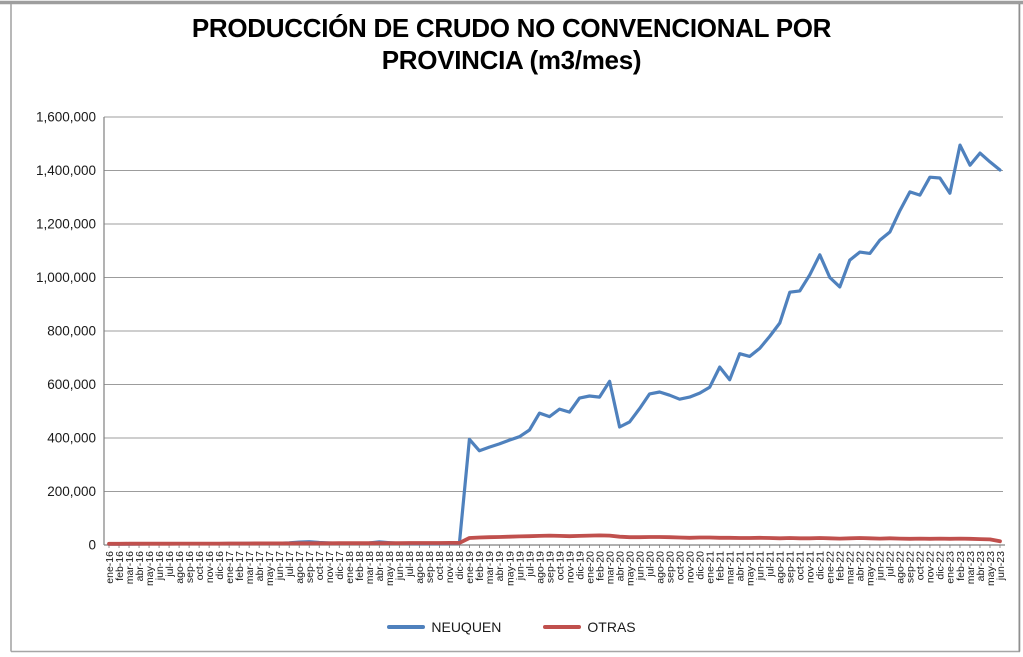 This screenshot has height=657, width=1023. What do you see at coordinates (92, 545) in the screenshot?
I see `y-axis-tick-label: 0` at bounding box center [92, 545].